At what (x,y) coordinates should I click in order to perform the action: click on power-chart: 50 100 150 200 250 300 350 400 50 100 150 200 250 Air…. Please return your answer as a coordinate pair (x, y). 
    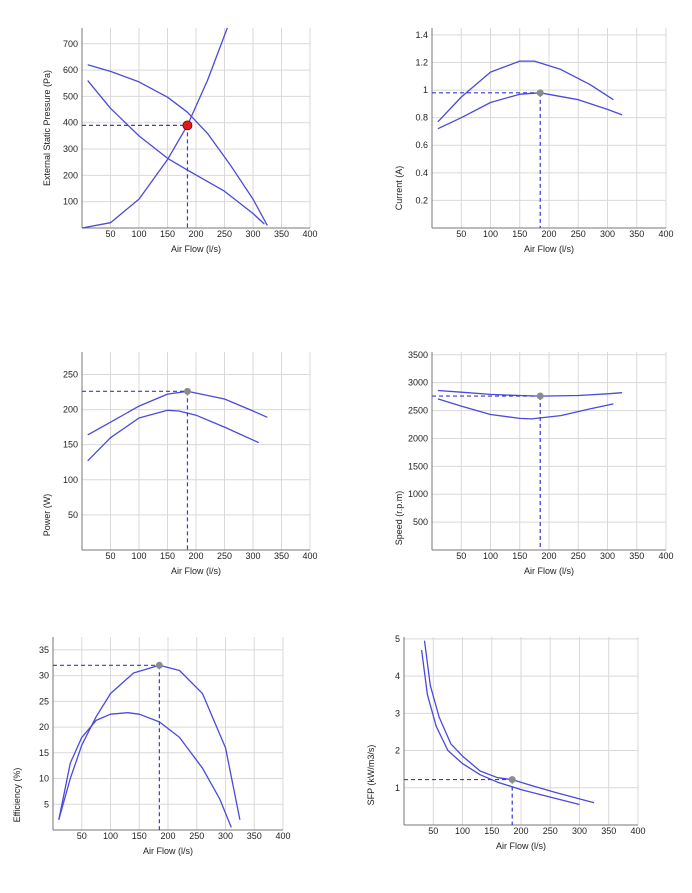
    Looking at the image, I should click on (180, 464).